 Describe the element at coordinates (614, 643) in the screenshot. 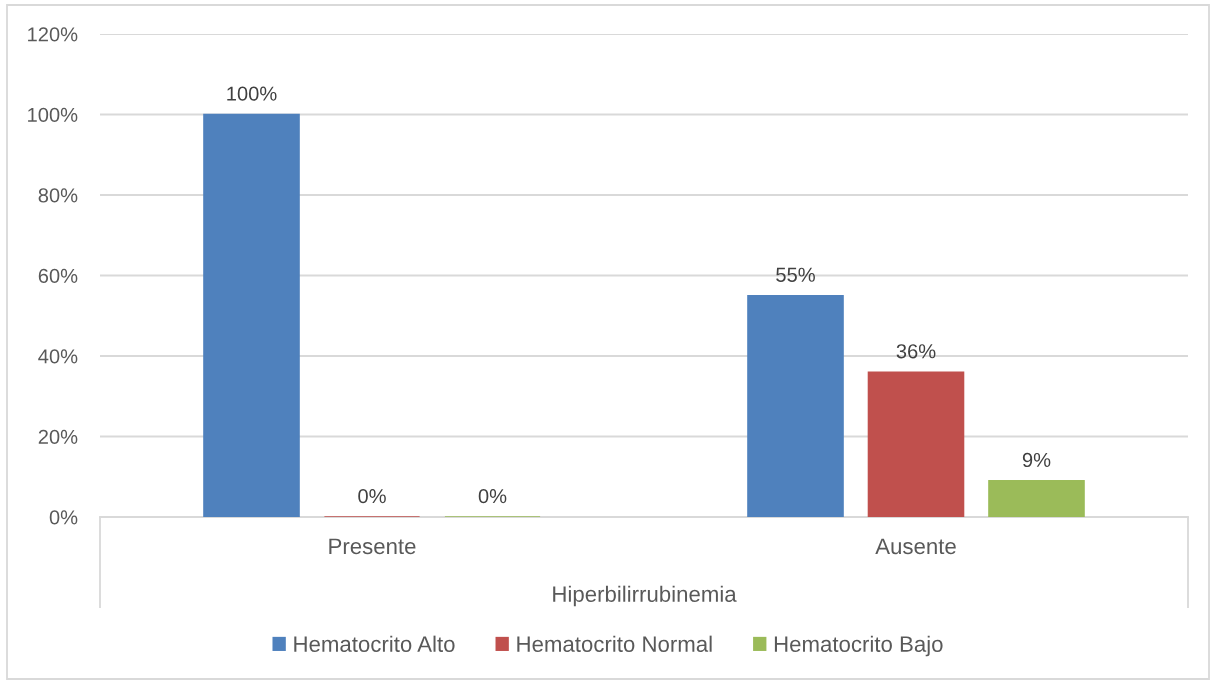

I see `legend-label: Hematocrito Normal` at that location.